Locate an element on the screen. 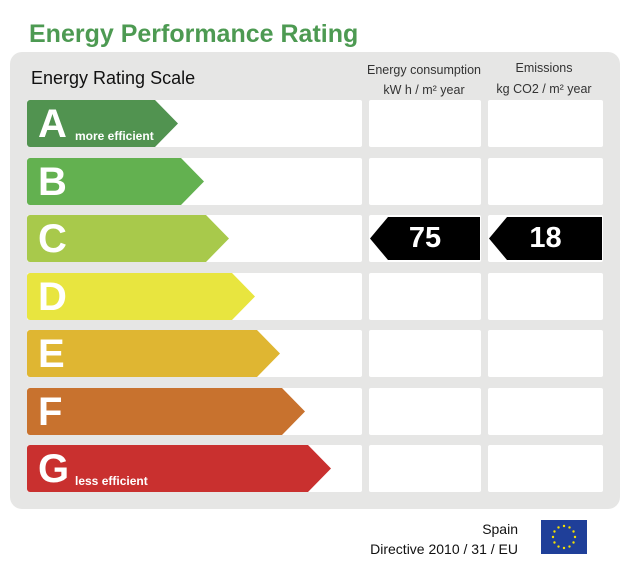  emissions-header-title: Emissions is located at coordinates (544, 68).